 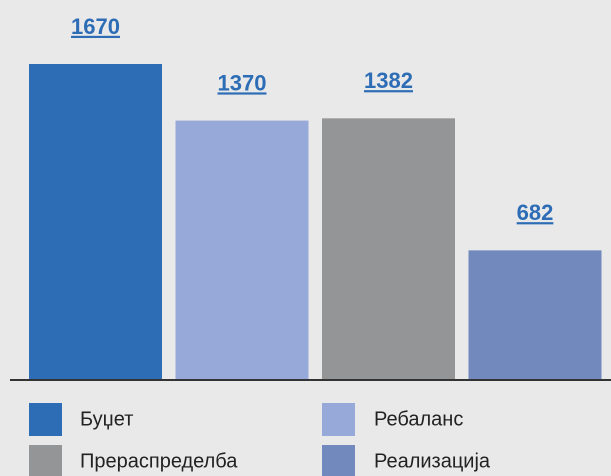 What do you see at coordinates (242, 82) in the screenshot?
I see `value-label: 1370` at bounding box center [242, 82].